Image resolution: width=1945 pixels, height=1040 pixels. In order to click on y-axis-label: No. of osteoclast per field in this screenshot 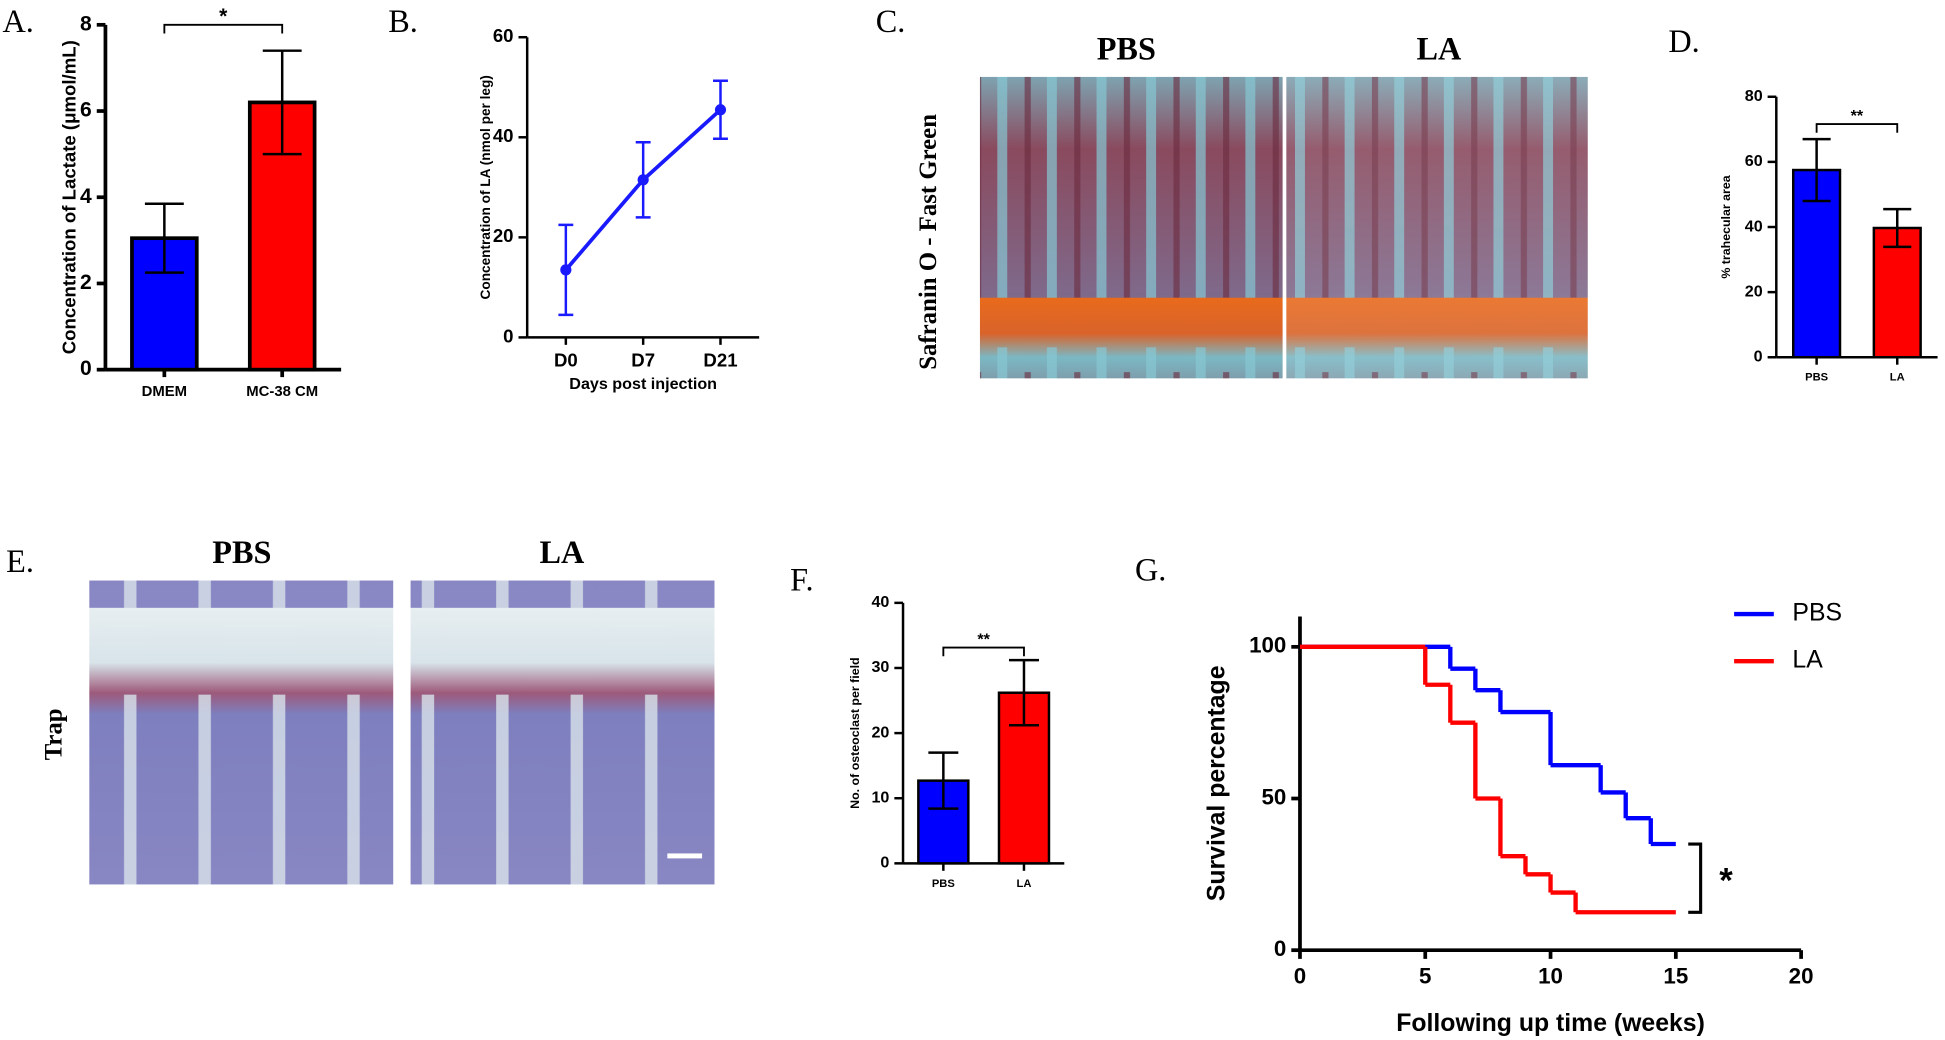, I will do `click(855, 732)`.